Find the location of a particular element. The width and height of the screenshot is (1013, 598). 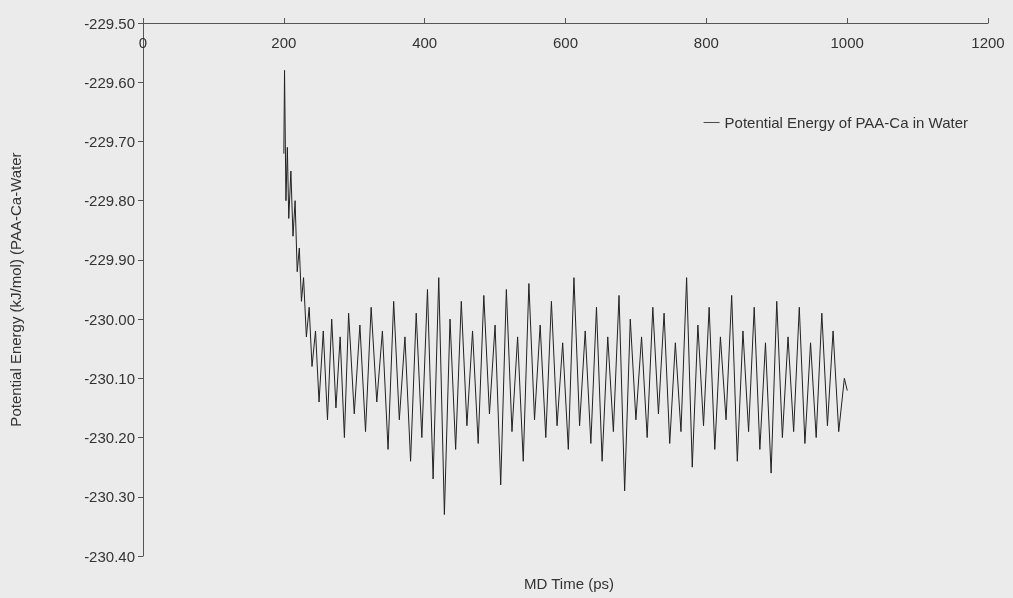

y-tick-label: -230.00 is located at coordinates (109, 319).